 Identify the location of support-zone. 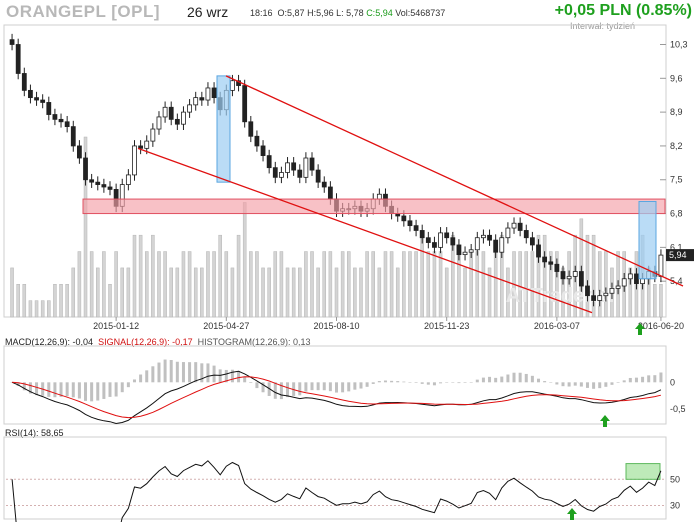
(374, 206).